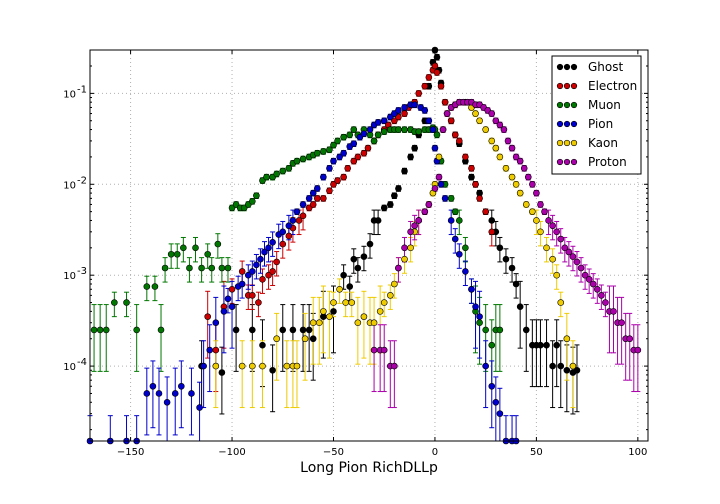 The width and height of the screenshot is (720, 504). I want to click on legend-box, so click(596, 115).